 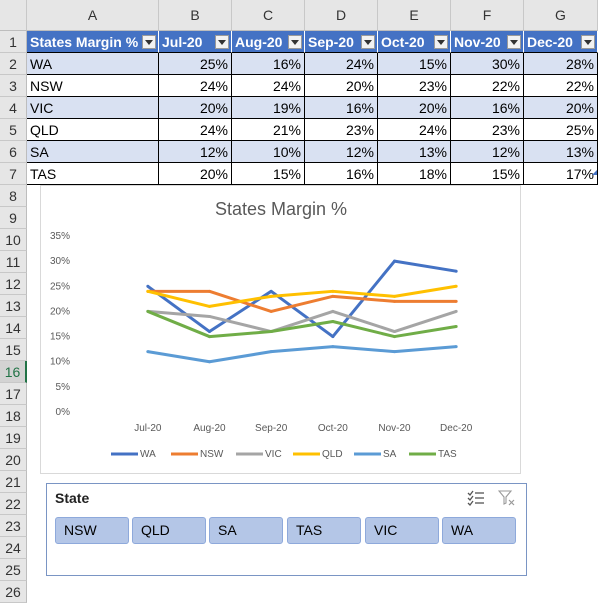 I want to click on row-header-17: 17, so click(x=13, y=394).